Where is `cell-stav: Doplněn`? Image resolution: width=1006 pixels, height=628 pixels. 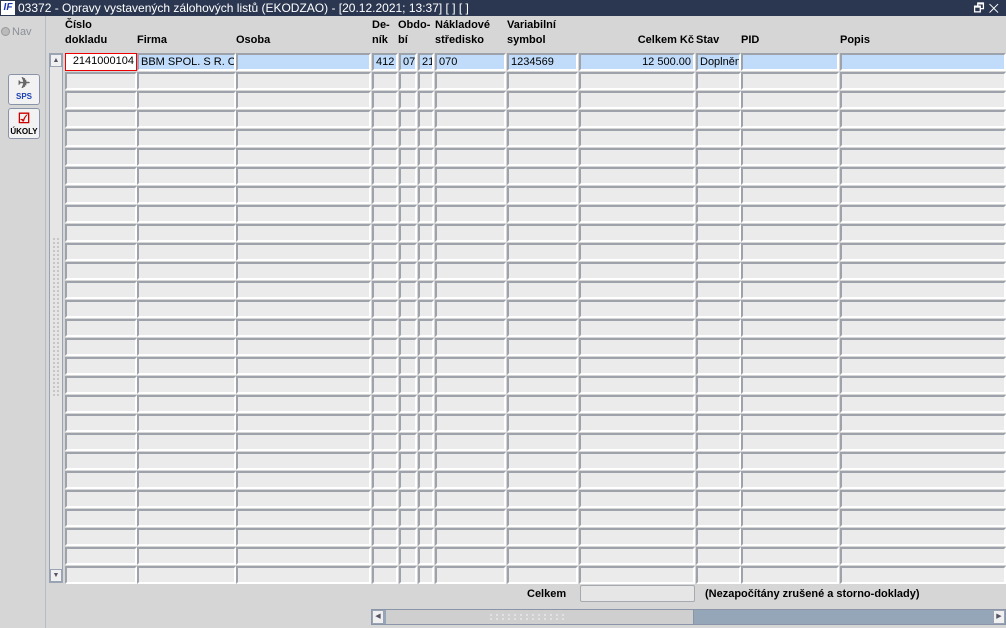
cell-stav: Doplněn is located at coordinates (718, 62).